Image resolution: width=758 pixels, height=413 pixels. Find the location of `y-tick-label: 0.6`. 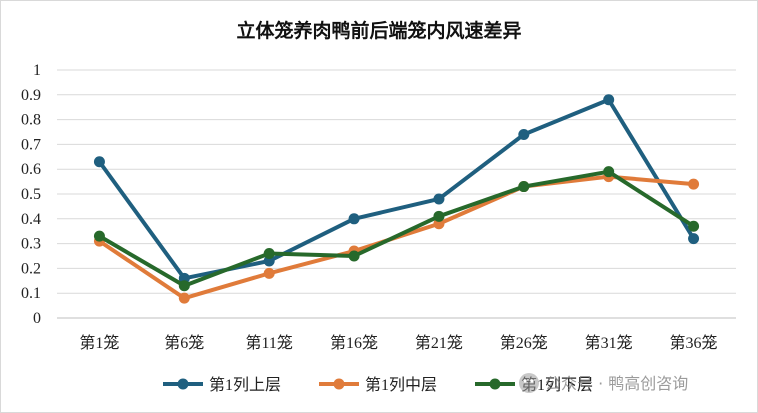

y-tick-label: 0.6 is located at coordinates (31, 169).